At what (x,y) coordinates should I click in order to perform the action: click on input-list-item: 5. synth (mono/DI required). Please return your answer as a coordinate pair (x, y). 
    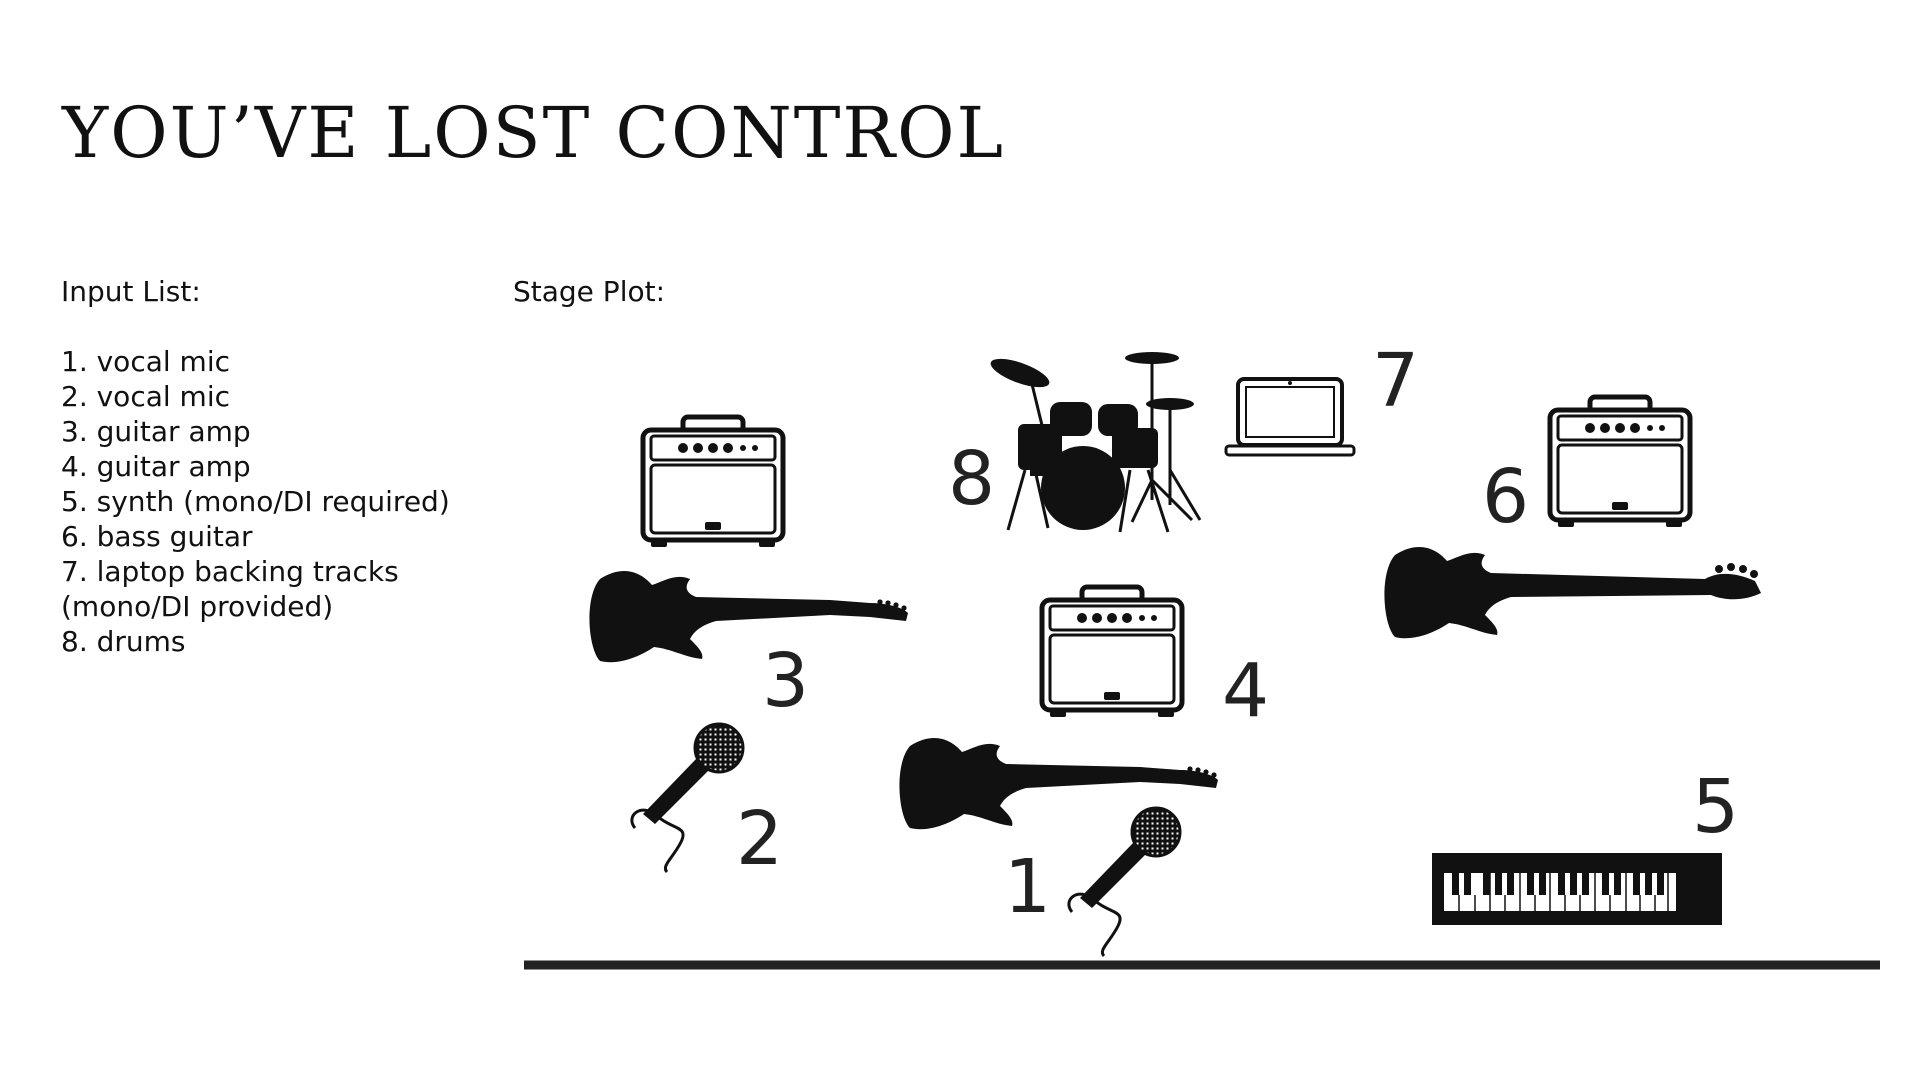
    Looking at the image, I should click on (255, 501).